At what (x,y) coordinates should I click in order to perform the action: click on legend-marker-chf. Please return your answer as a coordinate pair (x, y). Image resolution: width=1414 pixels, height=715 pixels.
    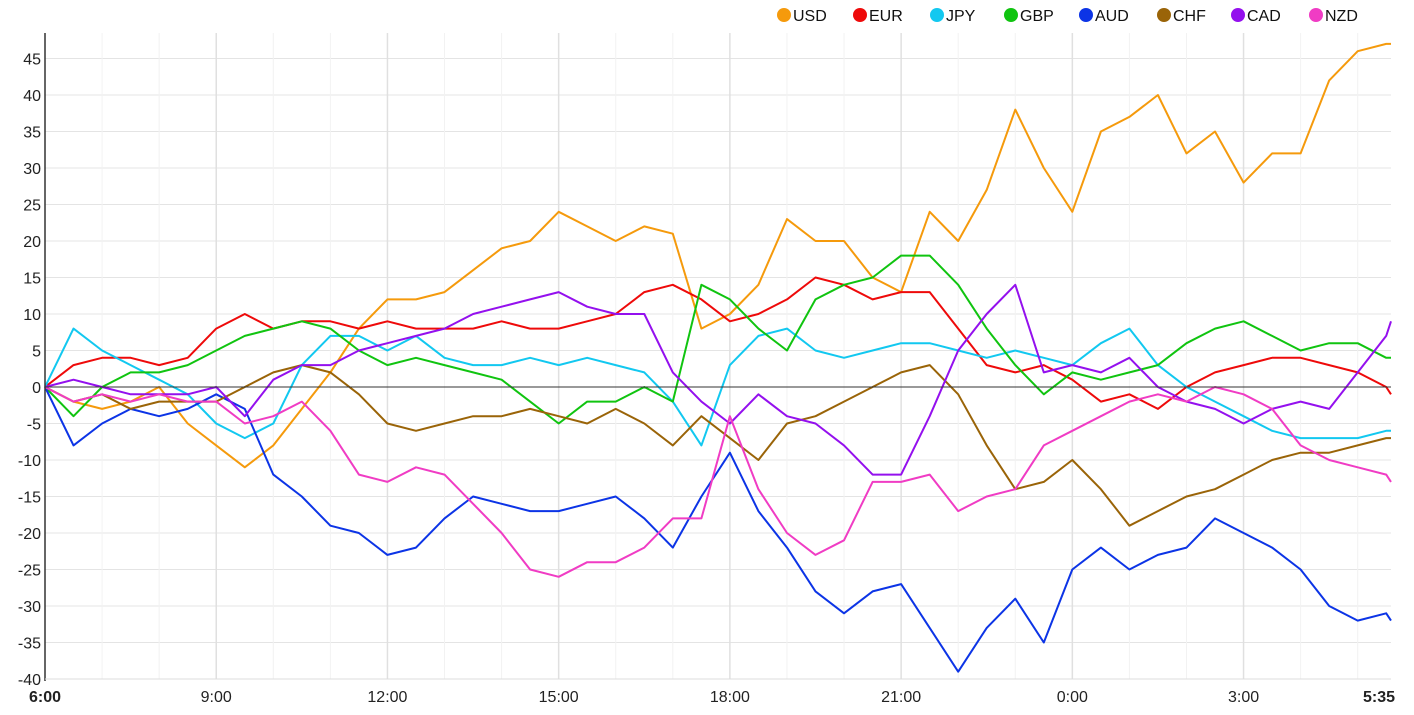
    Looking at the image, I should click on (1164, 15).